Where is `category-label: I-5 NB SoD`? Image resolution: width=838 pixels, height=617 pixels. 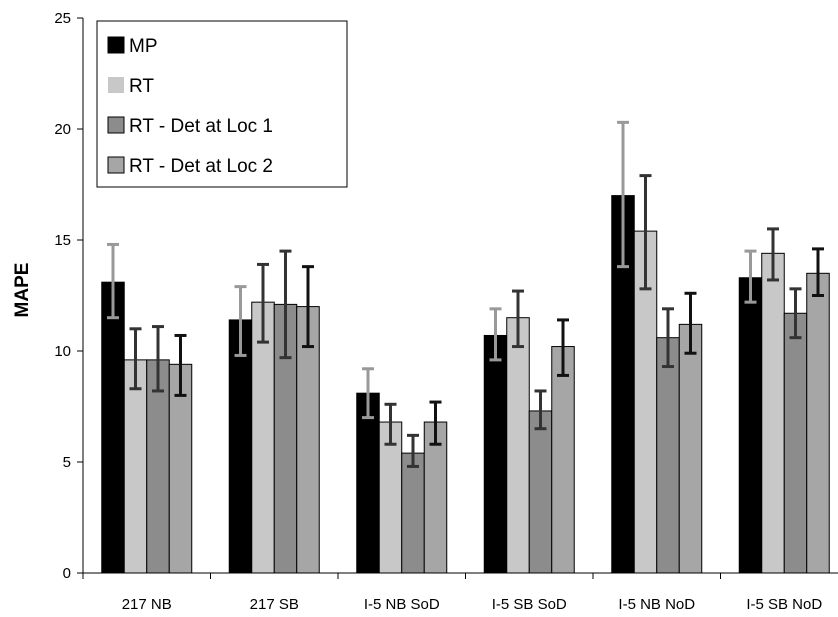 category-label: I-5 NB SoD is located at coordinates (402, 604).